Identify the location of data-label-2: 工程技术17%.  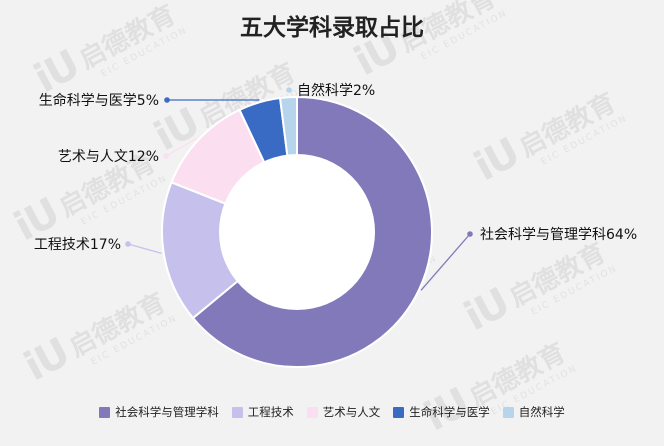
(77, 245).